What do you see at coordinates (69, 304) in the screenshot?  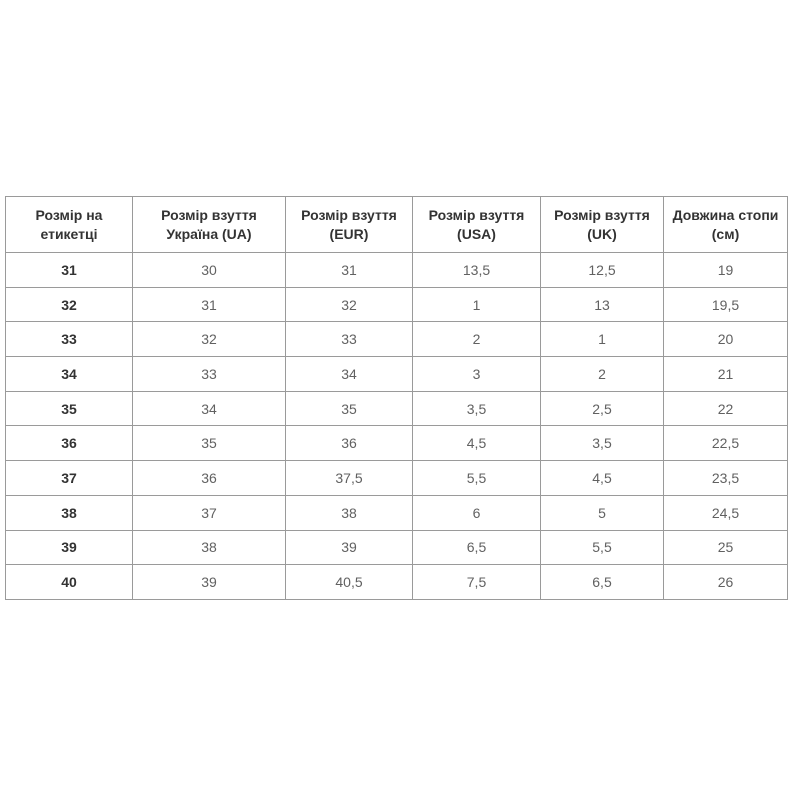 I see `row-label-cell: 32` at bounding box center [69, 304].